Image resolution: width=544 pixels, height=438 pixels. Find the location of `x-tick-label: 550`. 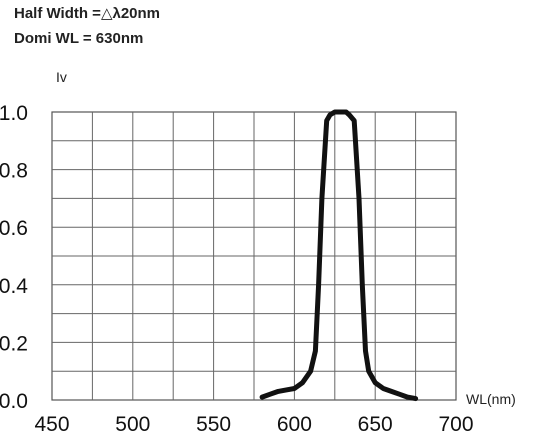

x-tick-label: 550 is located at coordinates (213, 424).